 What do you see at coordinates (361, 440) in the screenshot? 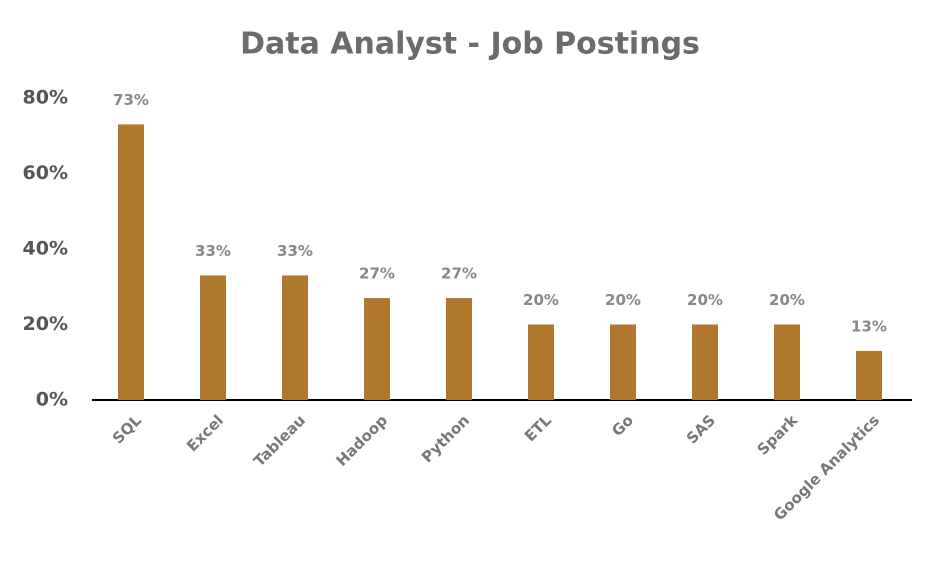
I see `x-tick-label: Hadoop` at bounding box center [361, 440].